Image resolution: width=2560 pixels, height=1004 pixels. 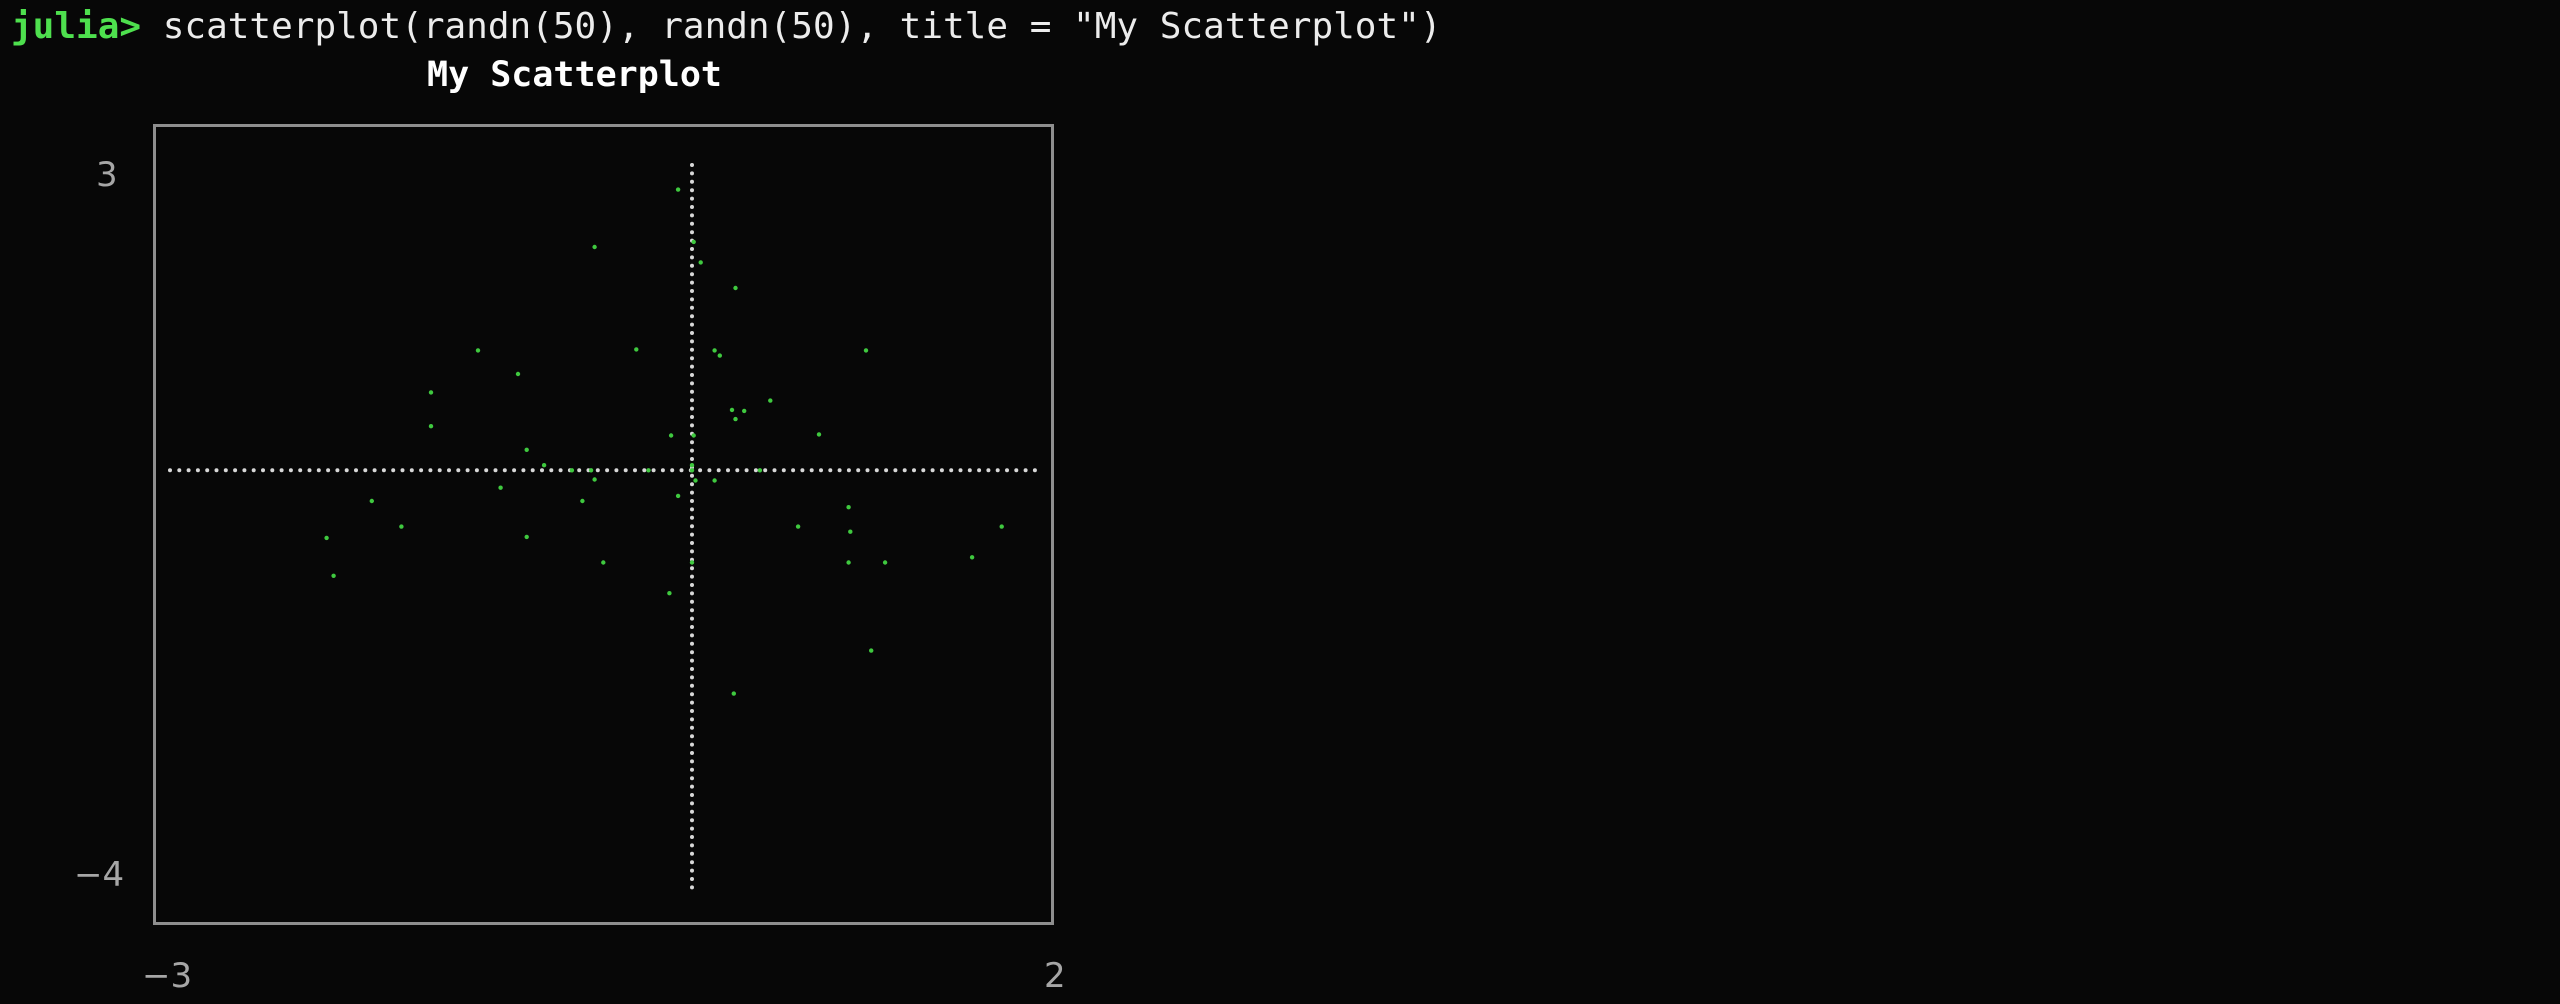 What do you see at coordinates (167, 976) in the screenshot?
I see `x-tick-label-min: −3` at bounding box center [167, 976].